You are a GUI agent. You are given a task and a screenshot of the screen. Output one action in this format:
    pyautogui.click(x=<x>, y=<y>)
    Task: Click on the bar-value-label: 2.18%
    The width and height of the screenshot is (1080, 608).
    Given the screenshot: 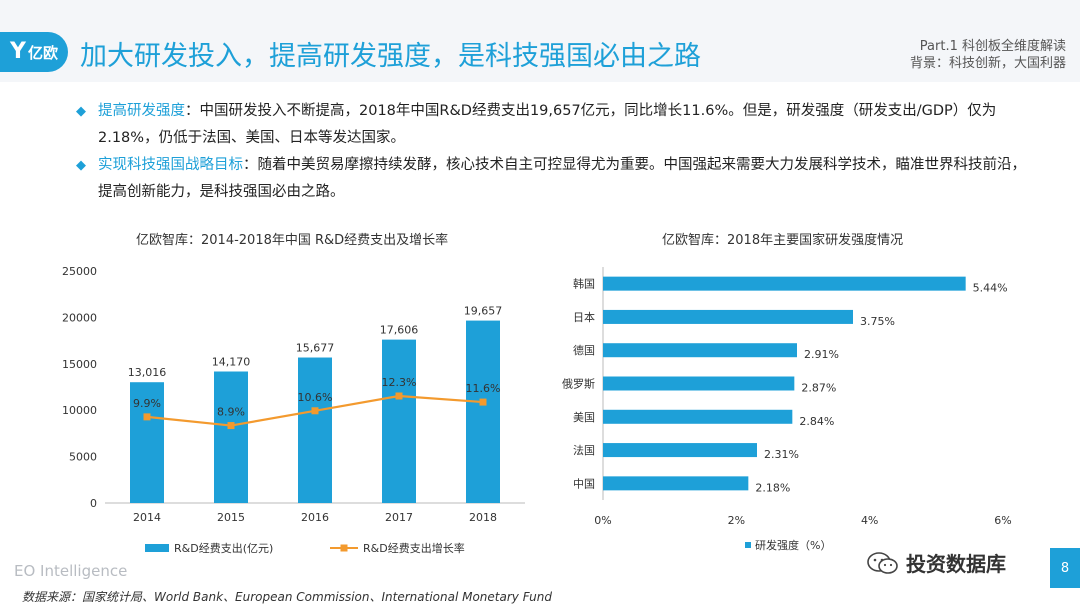 What is the action you would take?
    pyautogui.click(x=772, y=487)
    